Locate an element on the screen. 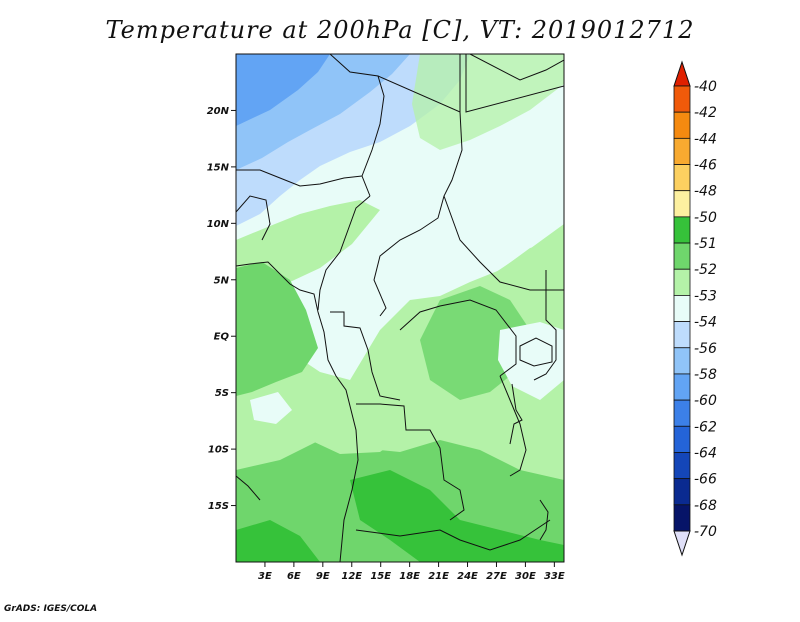 Image resolution: width=800 pixels, height=622 pixels. lon-tick-label: 18E is located at coordinates (409, 576).